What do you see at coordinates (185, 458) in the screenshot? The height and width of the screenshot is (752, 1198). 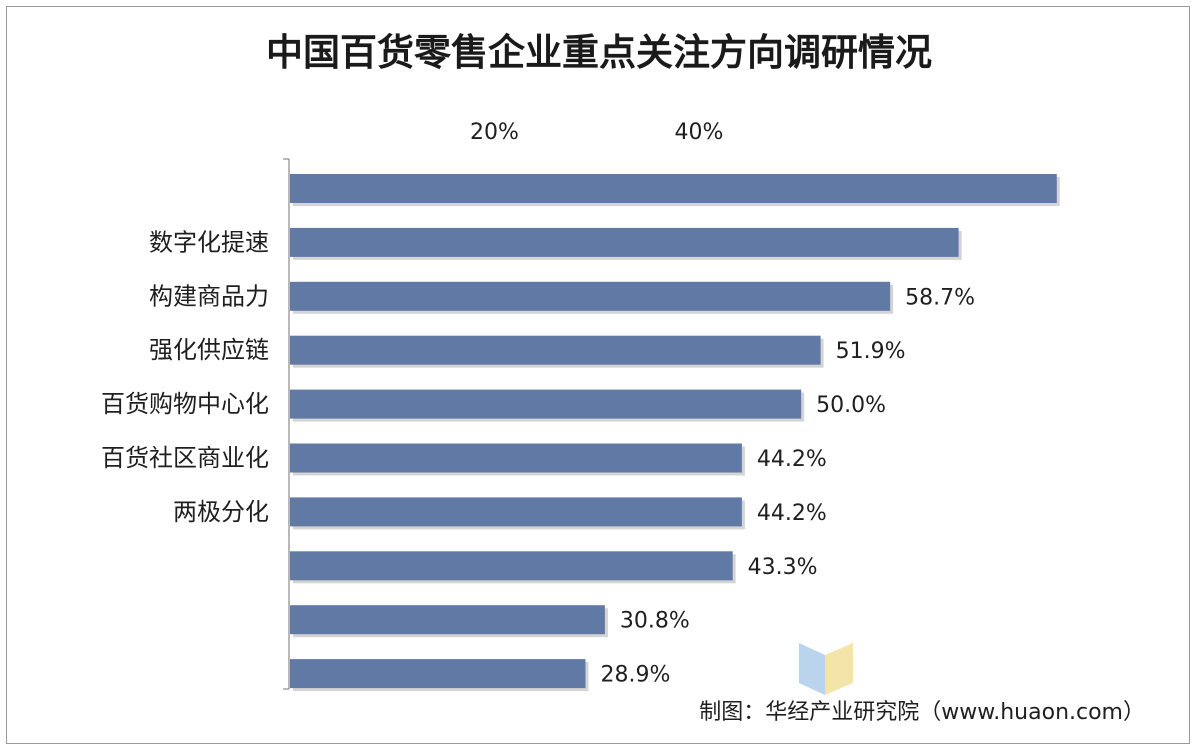 I see `category-label: 百货社区商业化` at bounding box center [185, 458].